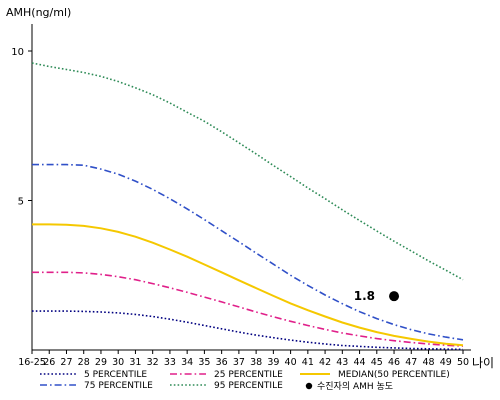 Image resolution: width=500 pixels, height=400 pixels. What do you see at coordinates (170, 362) in the screenshot?
I see `x-tick-label: 33` at bounding box center [170, 362].